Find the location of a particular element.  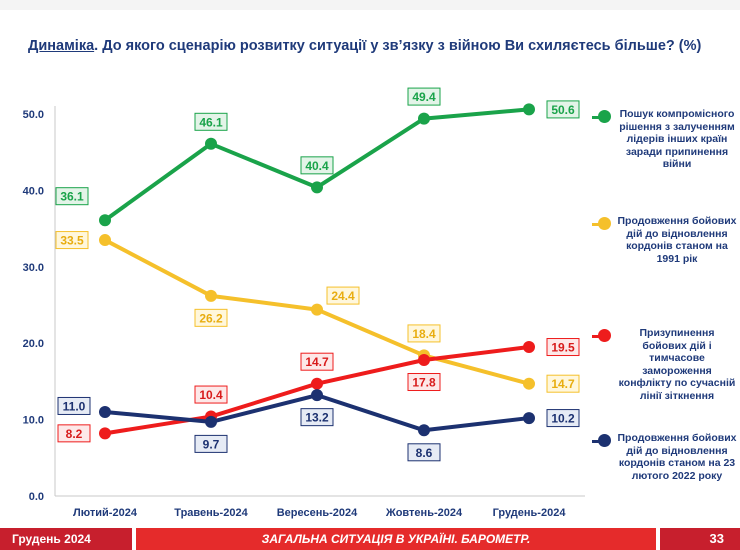

data-label: 19.5 is located at coordinates (563, 348).